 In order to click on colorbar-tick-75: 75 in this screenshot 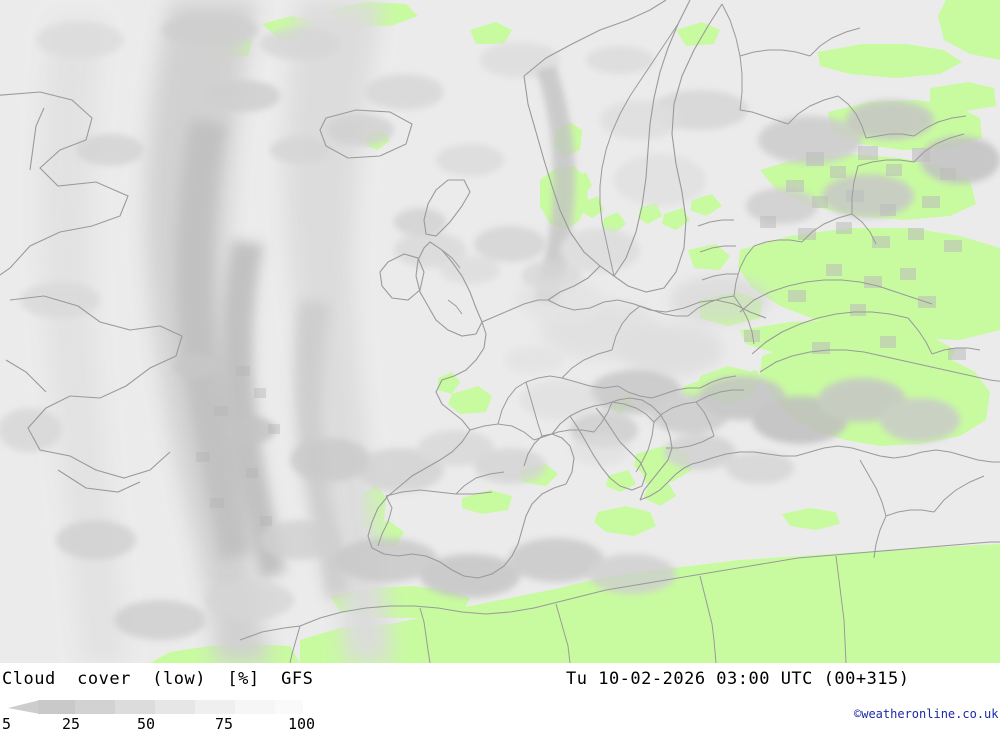, I will do `click(224, 724)`.